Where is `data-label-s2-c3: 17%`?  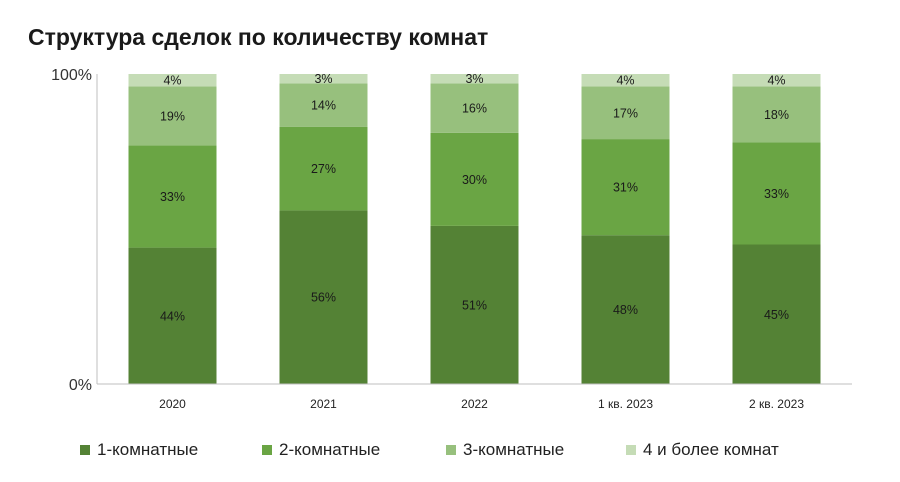
data-label-s2-c3: 17% is located at coordinates (625, 113).